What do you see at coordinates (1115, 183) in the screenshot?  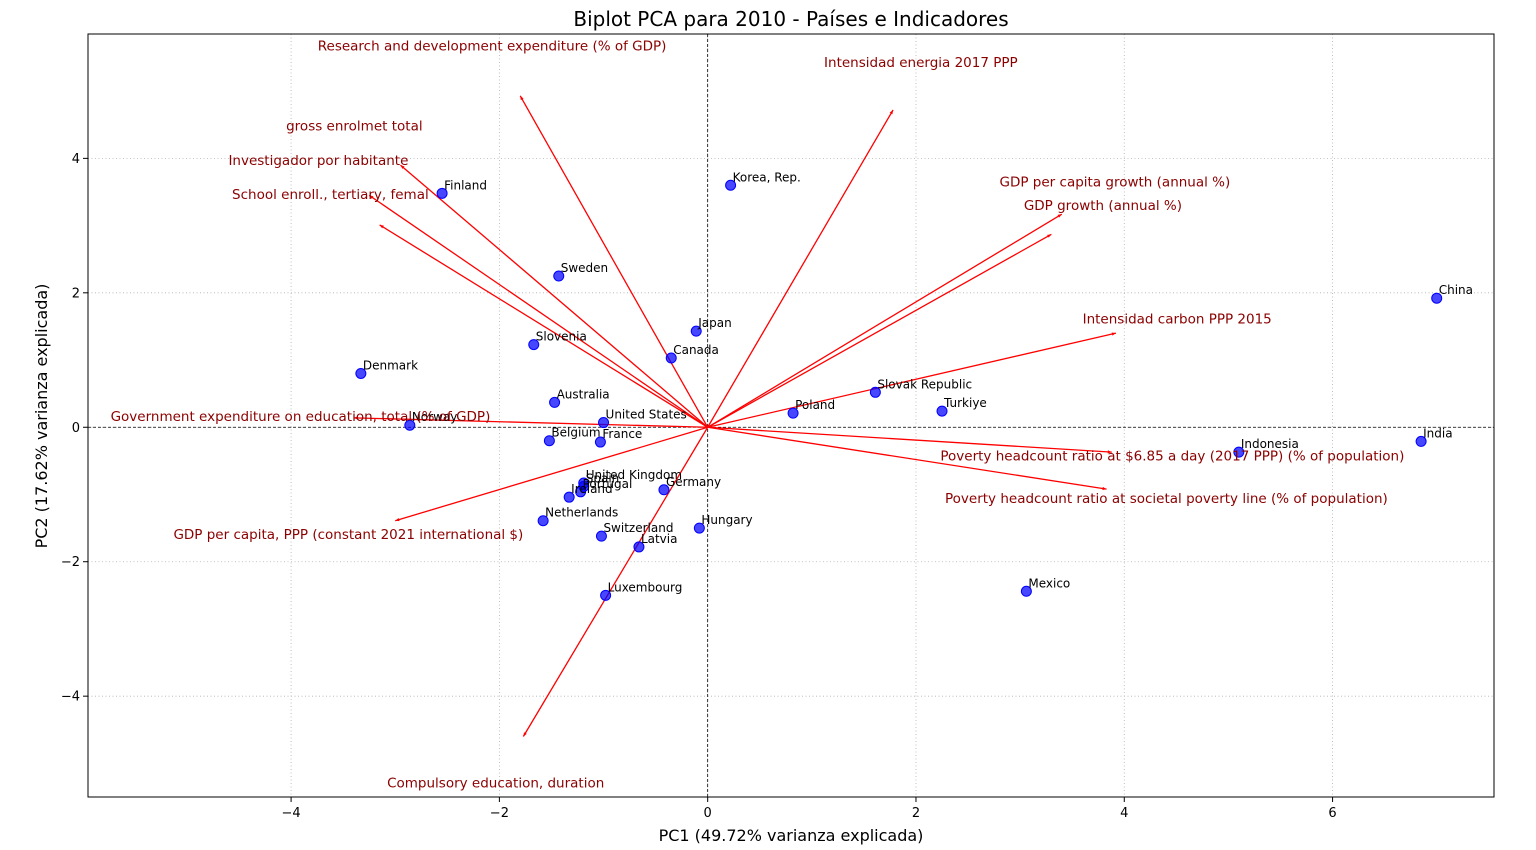 I see `loading-label: GDP per capita growth (annual %)` at bounding box center [1115, 183].